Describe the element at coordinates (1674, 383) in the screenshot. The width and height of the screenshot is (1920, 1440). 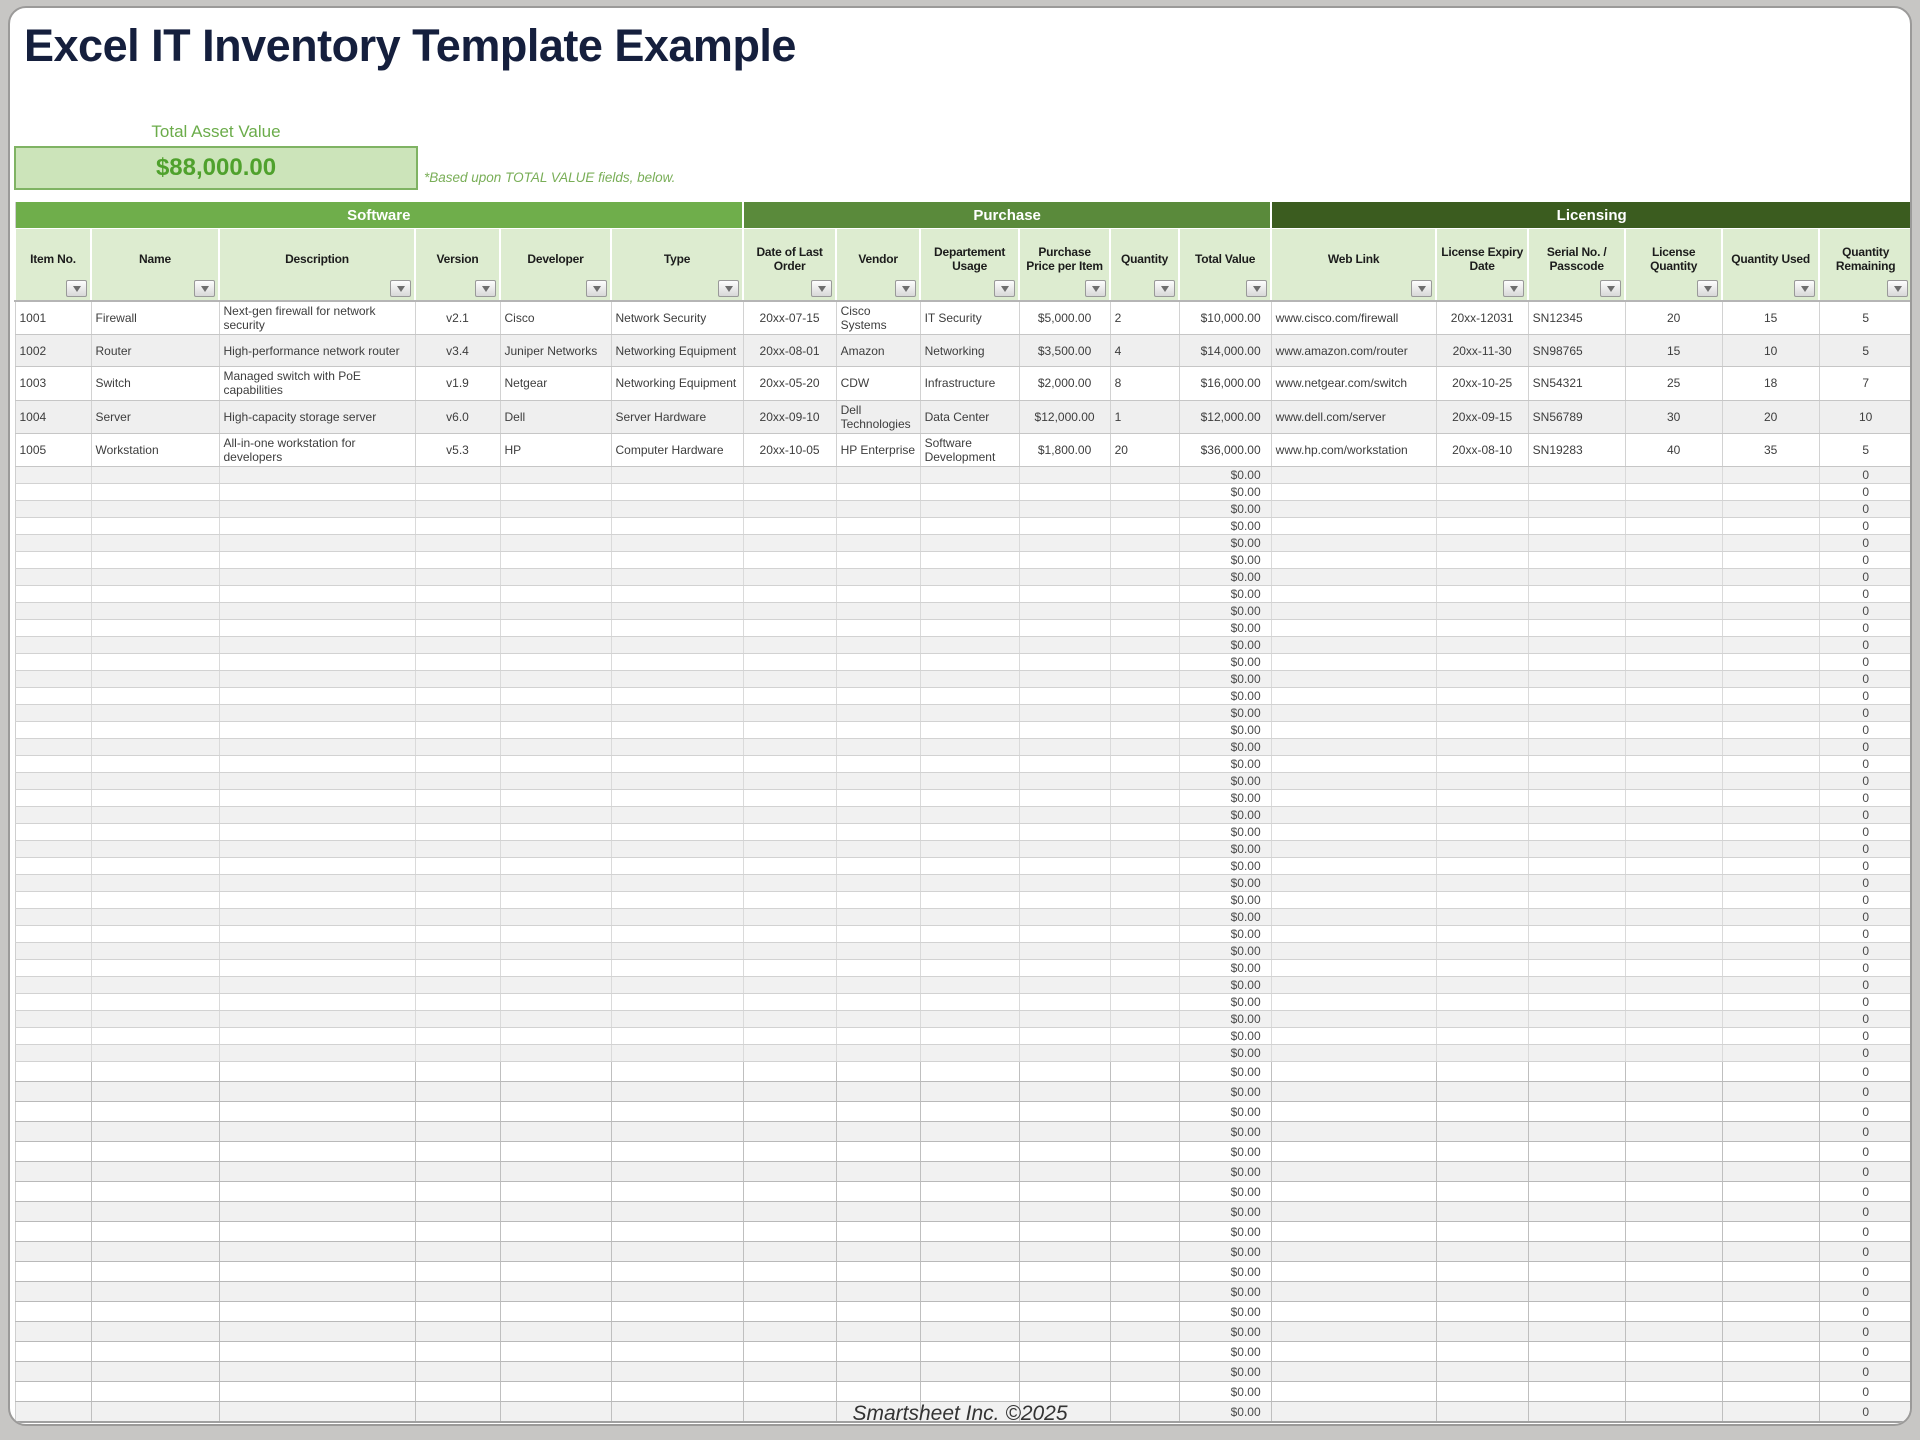
I see `cell-license-quantity: 25` at that location.